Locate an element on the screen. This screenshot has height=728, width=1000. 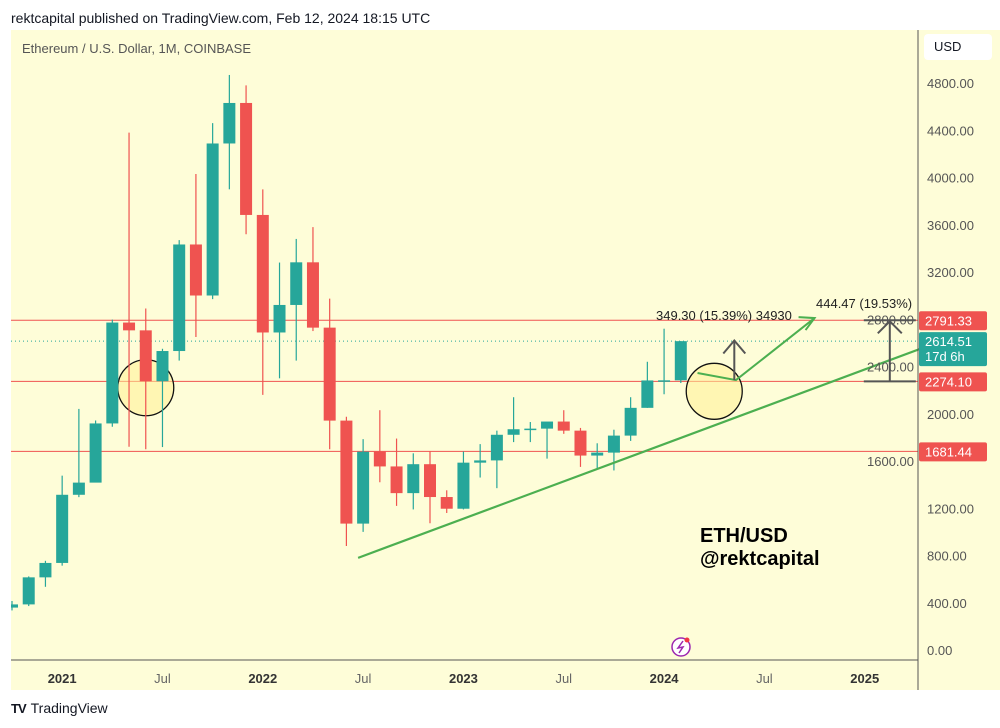
price-tick-label: 1200.00 is located at coordinates (950, 508).